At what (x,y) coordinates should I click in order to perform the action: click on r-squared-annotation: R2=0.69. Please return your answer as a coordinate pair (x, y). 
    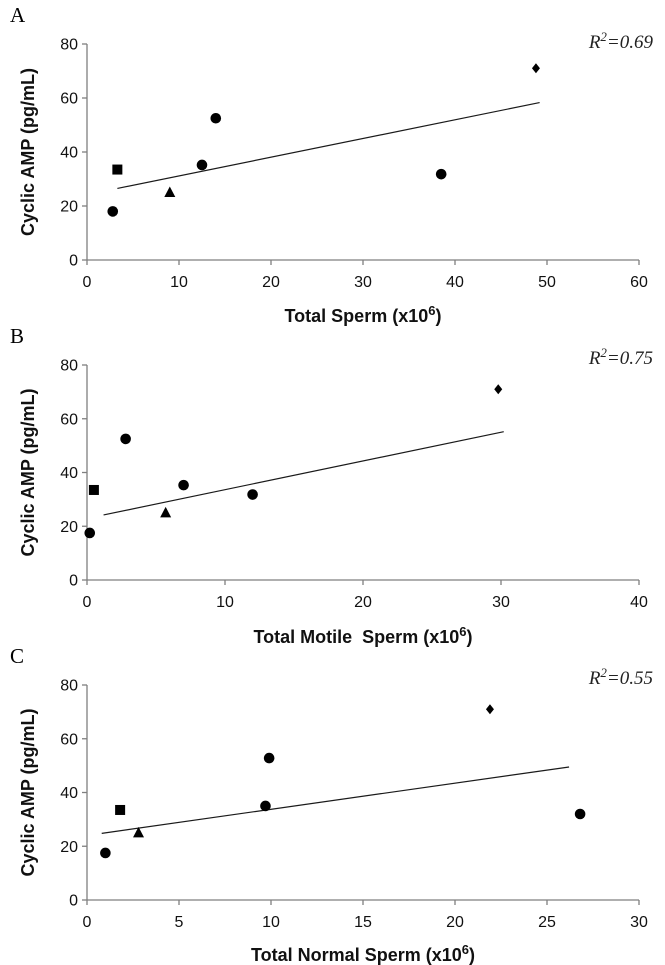
    Looking at the image, I should click on (621, 41).